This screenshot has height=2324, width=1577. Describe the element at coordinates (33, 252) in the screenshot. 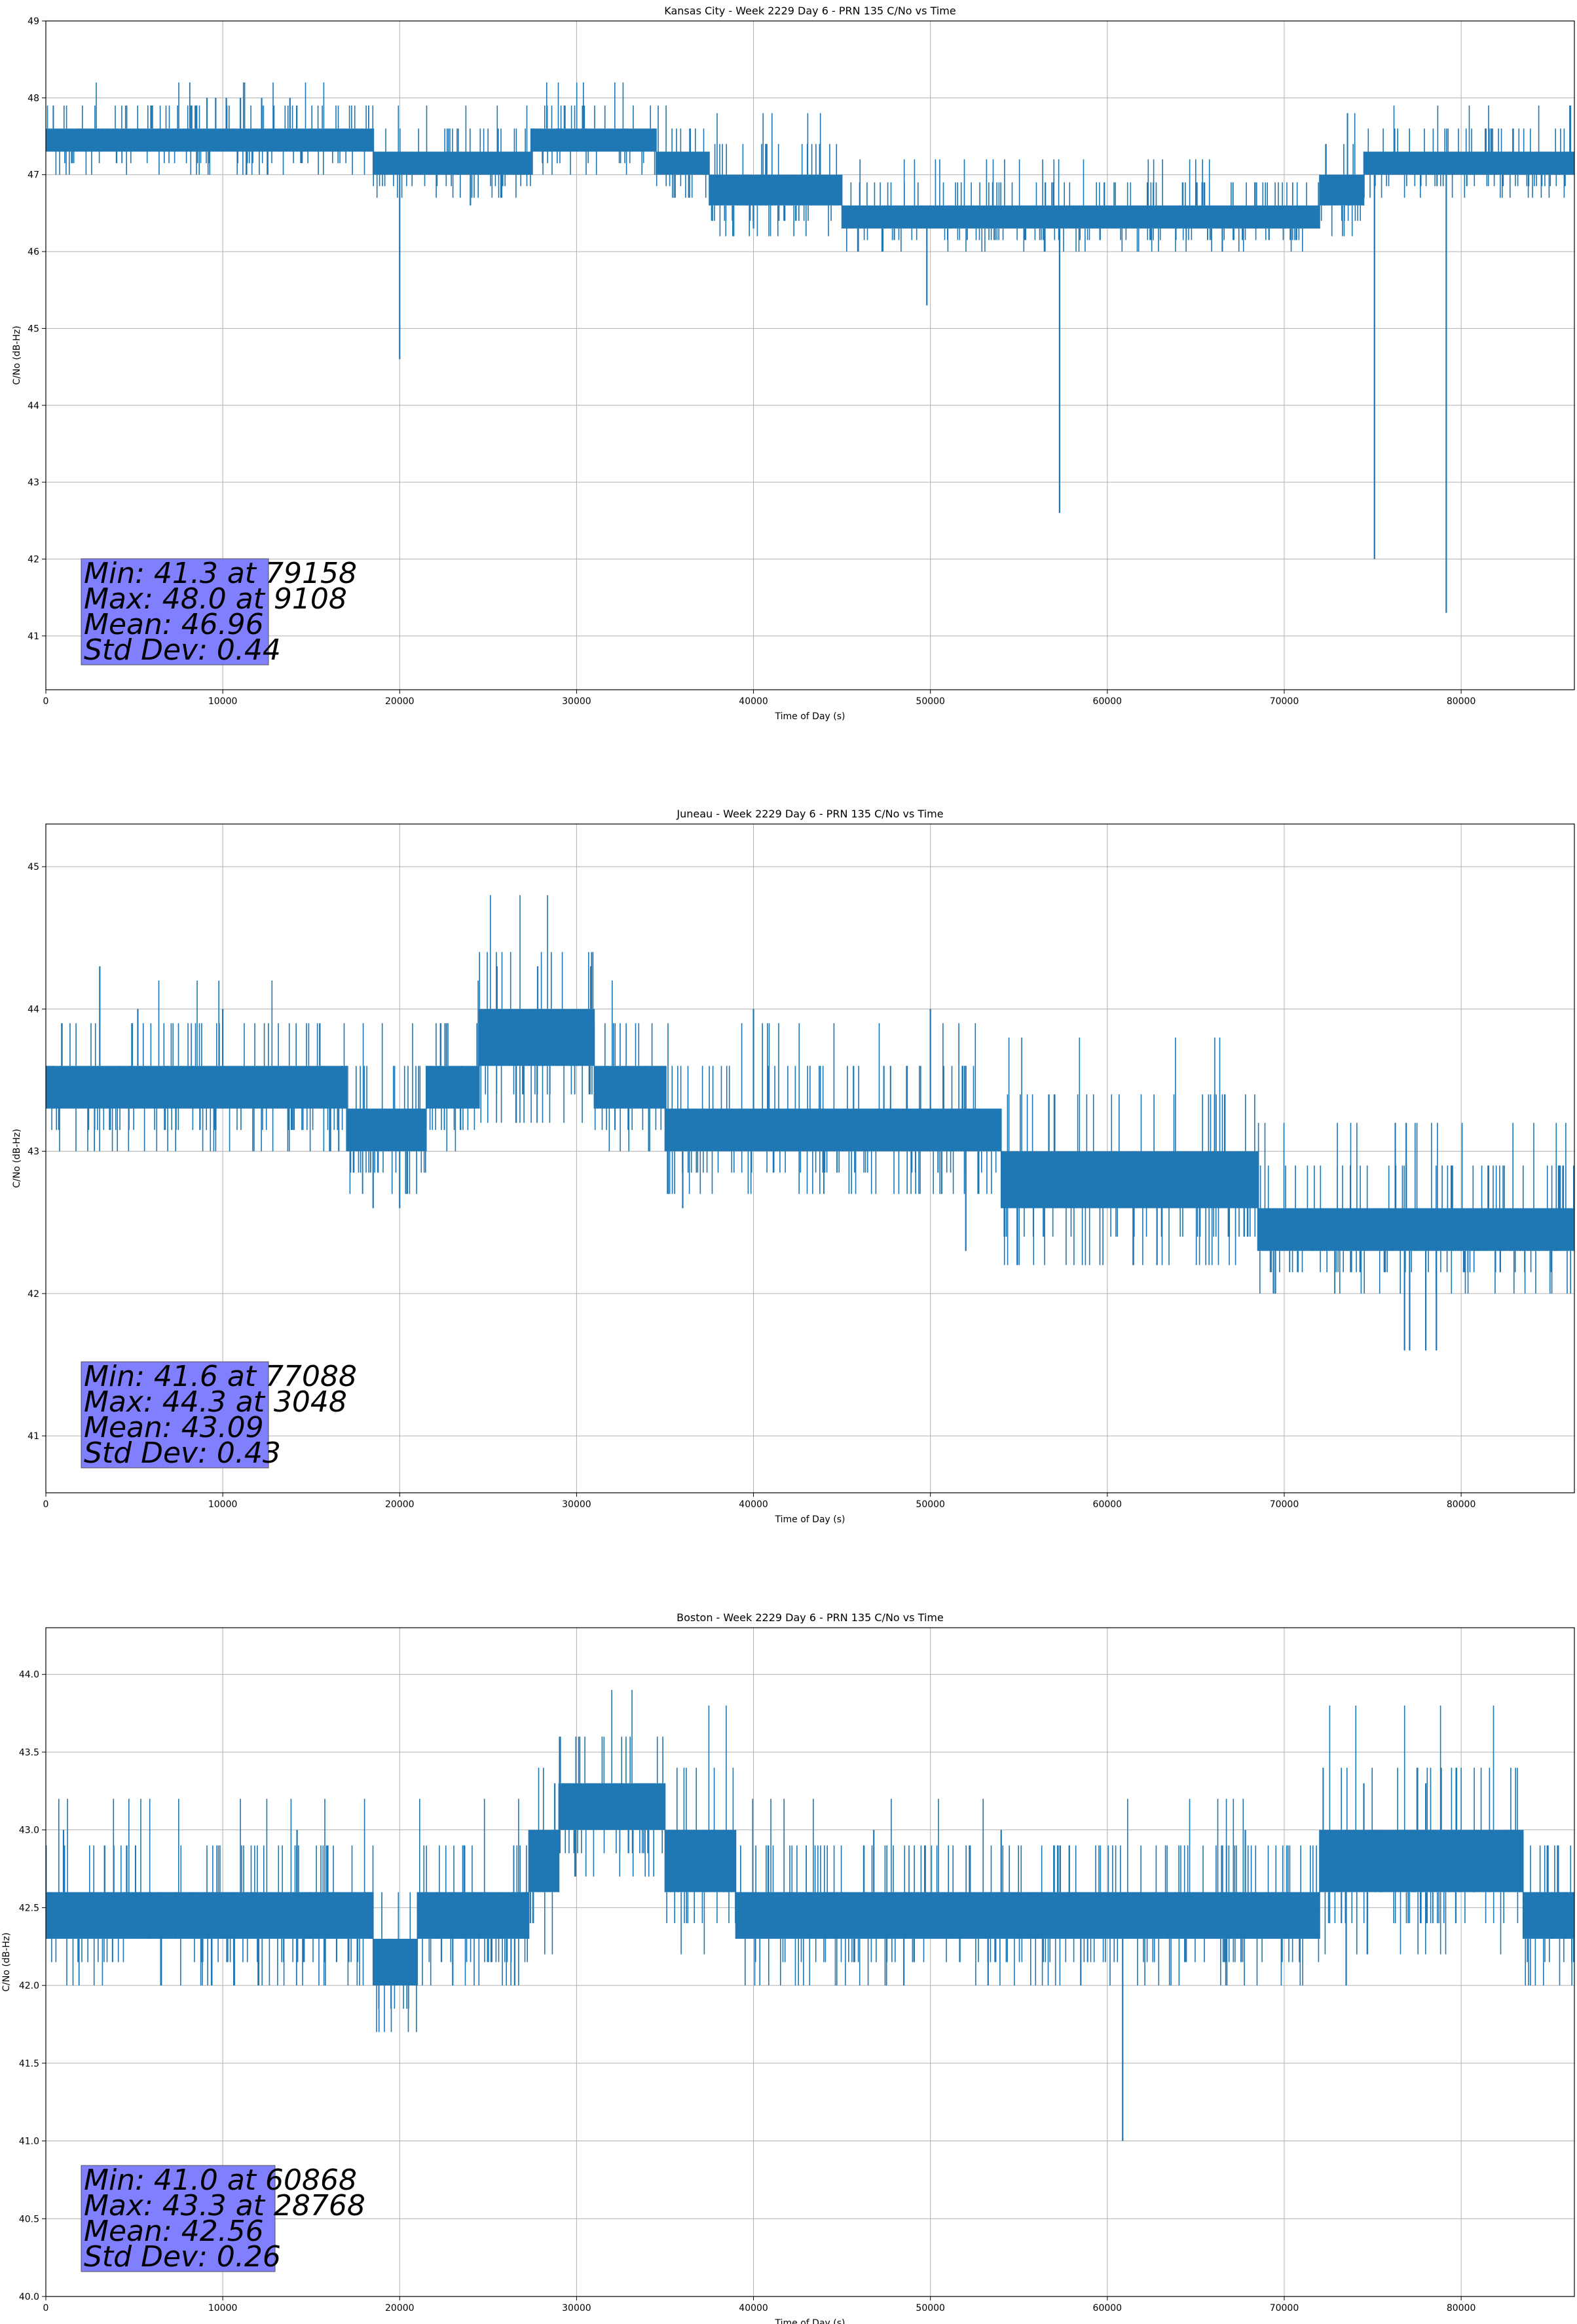

I see `y-tick-label: 46` at that location.